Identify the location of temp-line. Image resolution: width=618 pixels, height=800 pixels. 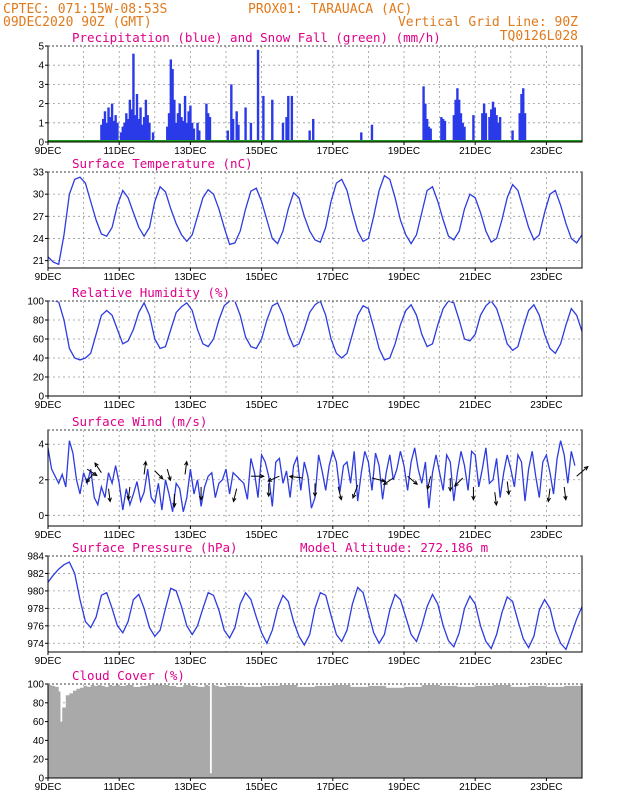
(315, 220).